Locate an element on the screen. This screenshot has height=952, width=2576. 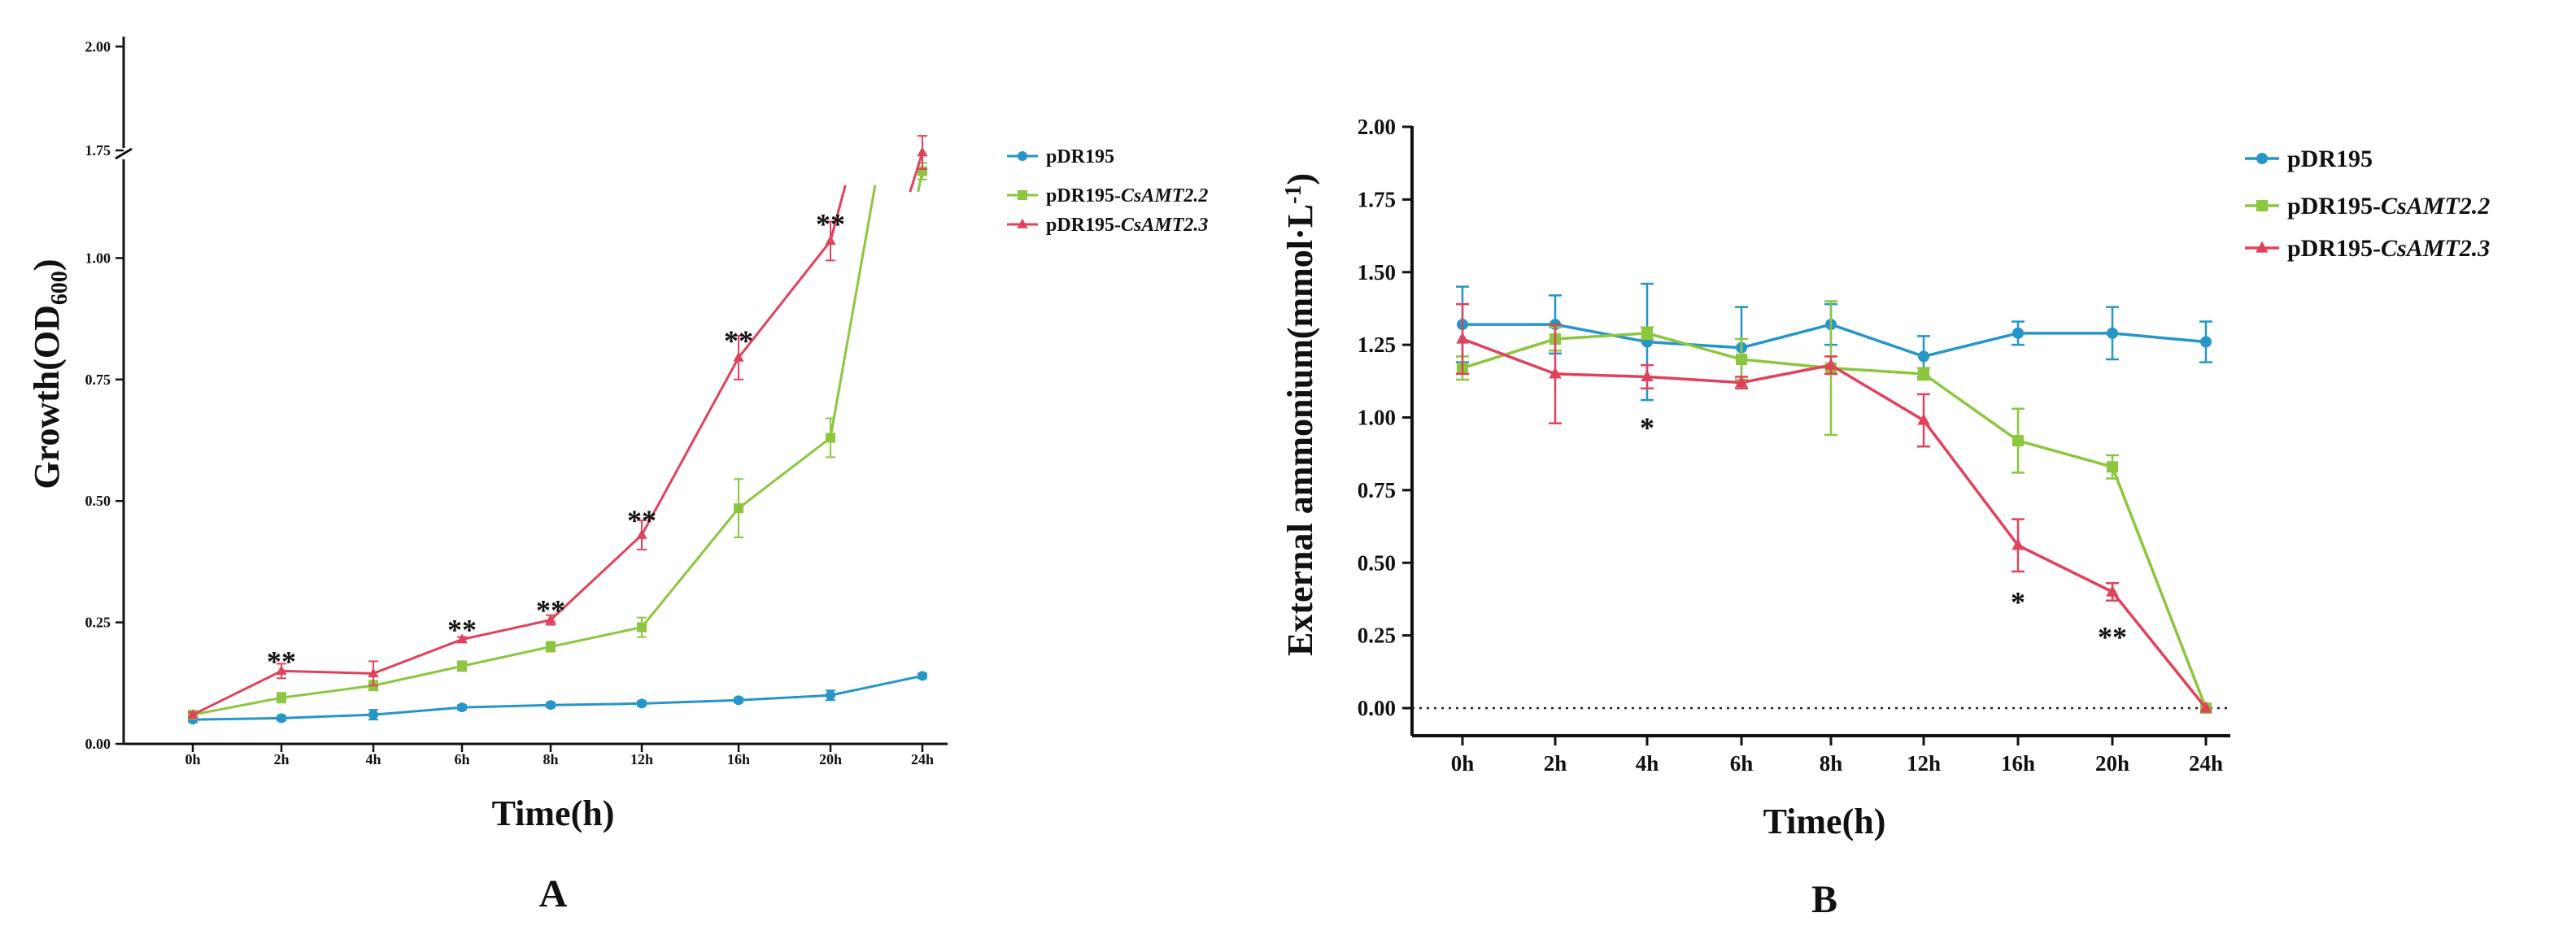
x-tick-label: 20h is located at coordinates (830, 759).